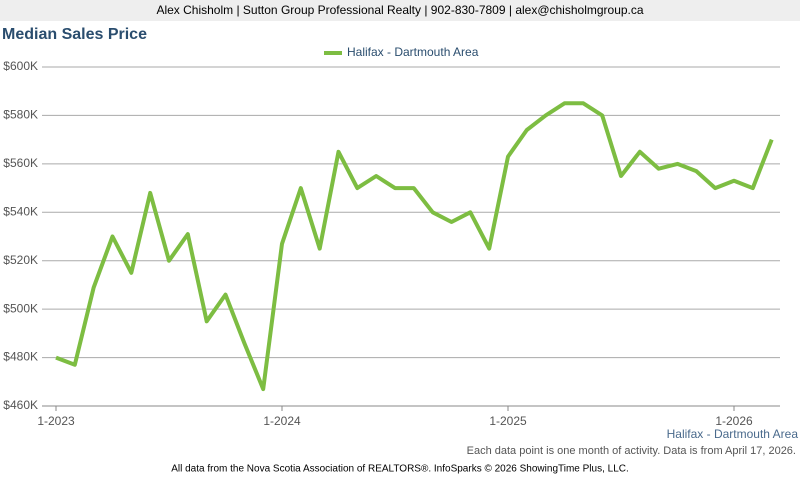 The height and width of the screenshot is (480, 800). Describe the element at coordinates (508, 421) in the screenshot. I see `x-tick-label: 1-2025` at that location.